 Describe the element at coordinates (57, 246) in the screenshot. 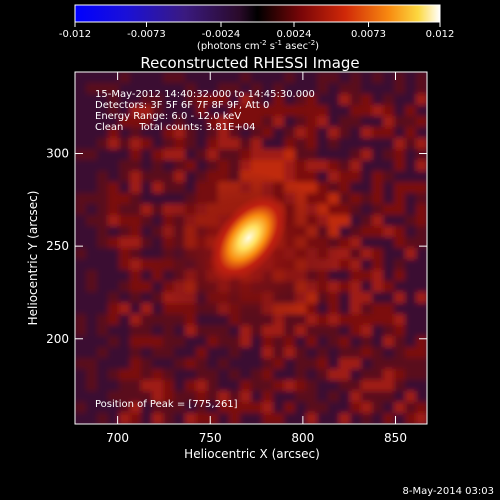

I see `y-tick-labels: 200 250 300` at that location.